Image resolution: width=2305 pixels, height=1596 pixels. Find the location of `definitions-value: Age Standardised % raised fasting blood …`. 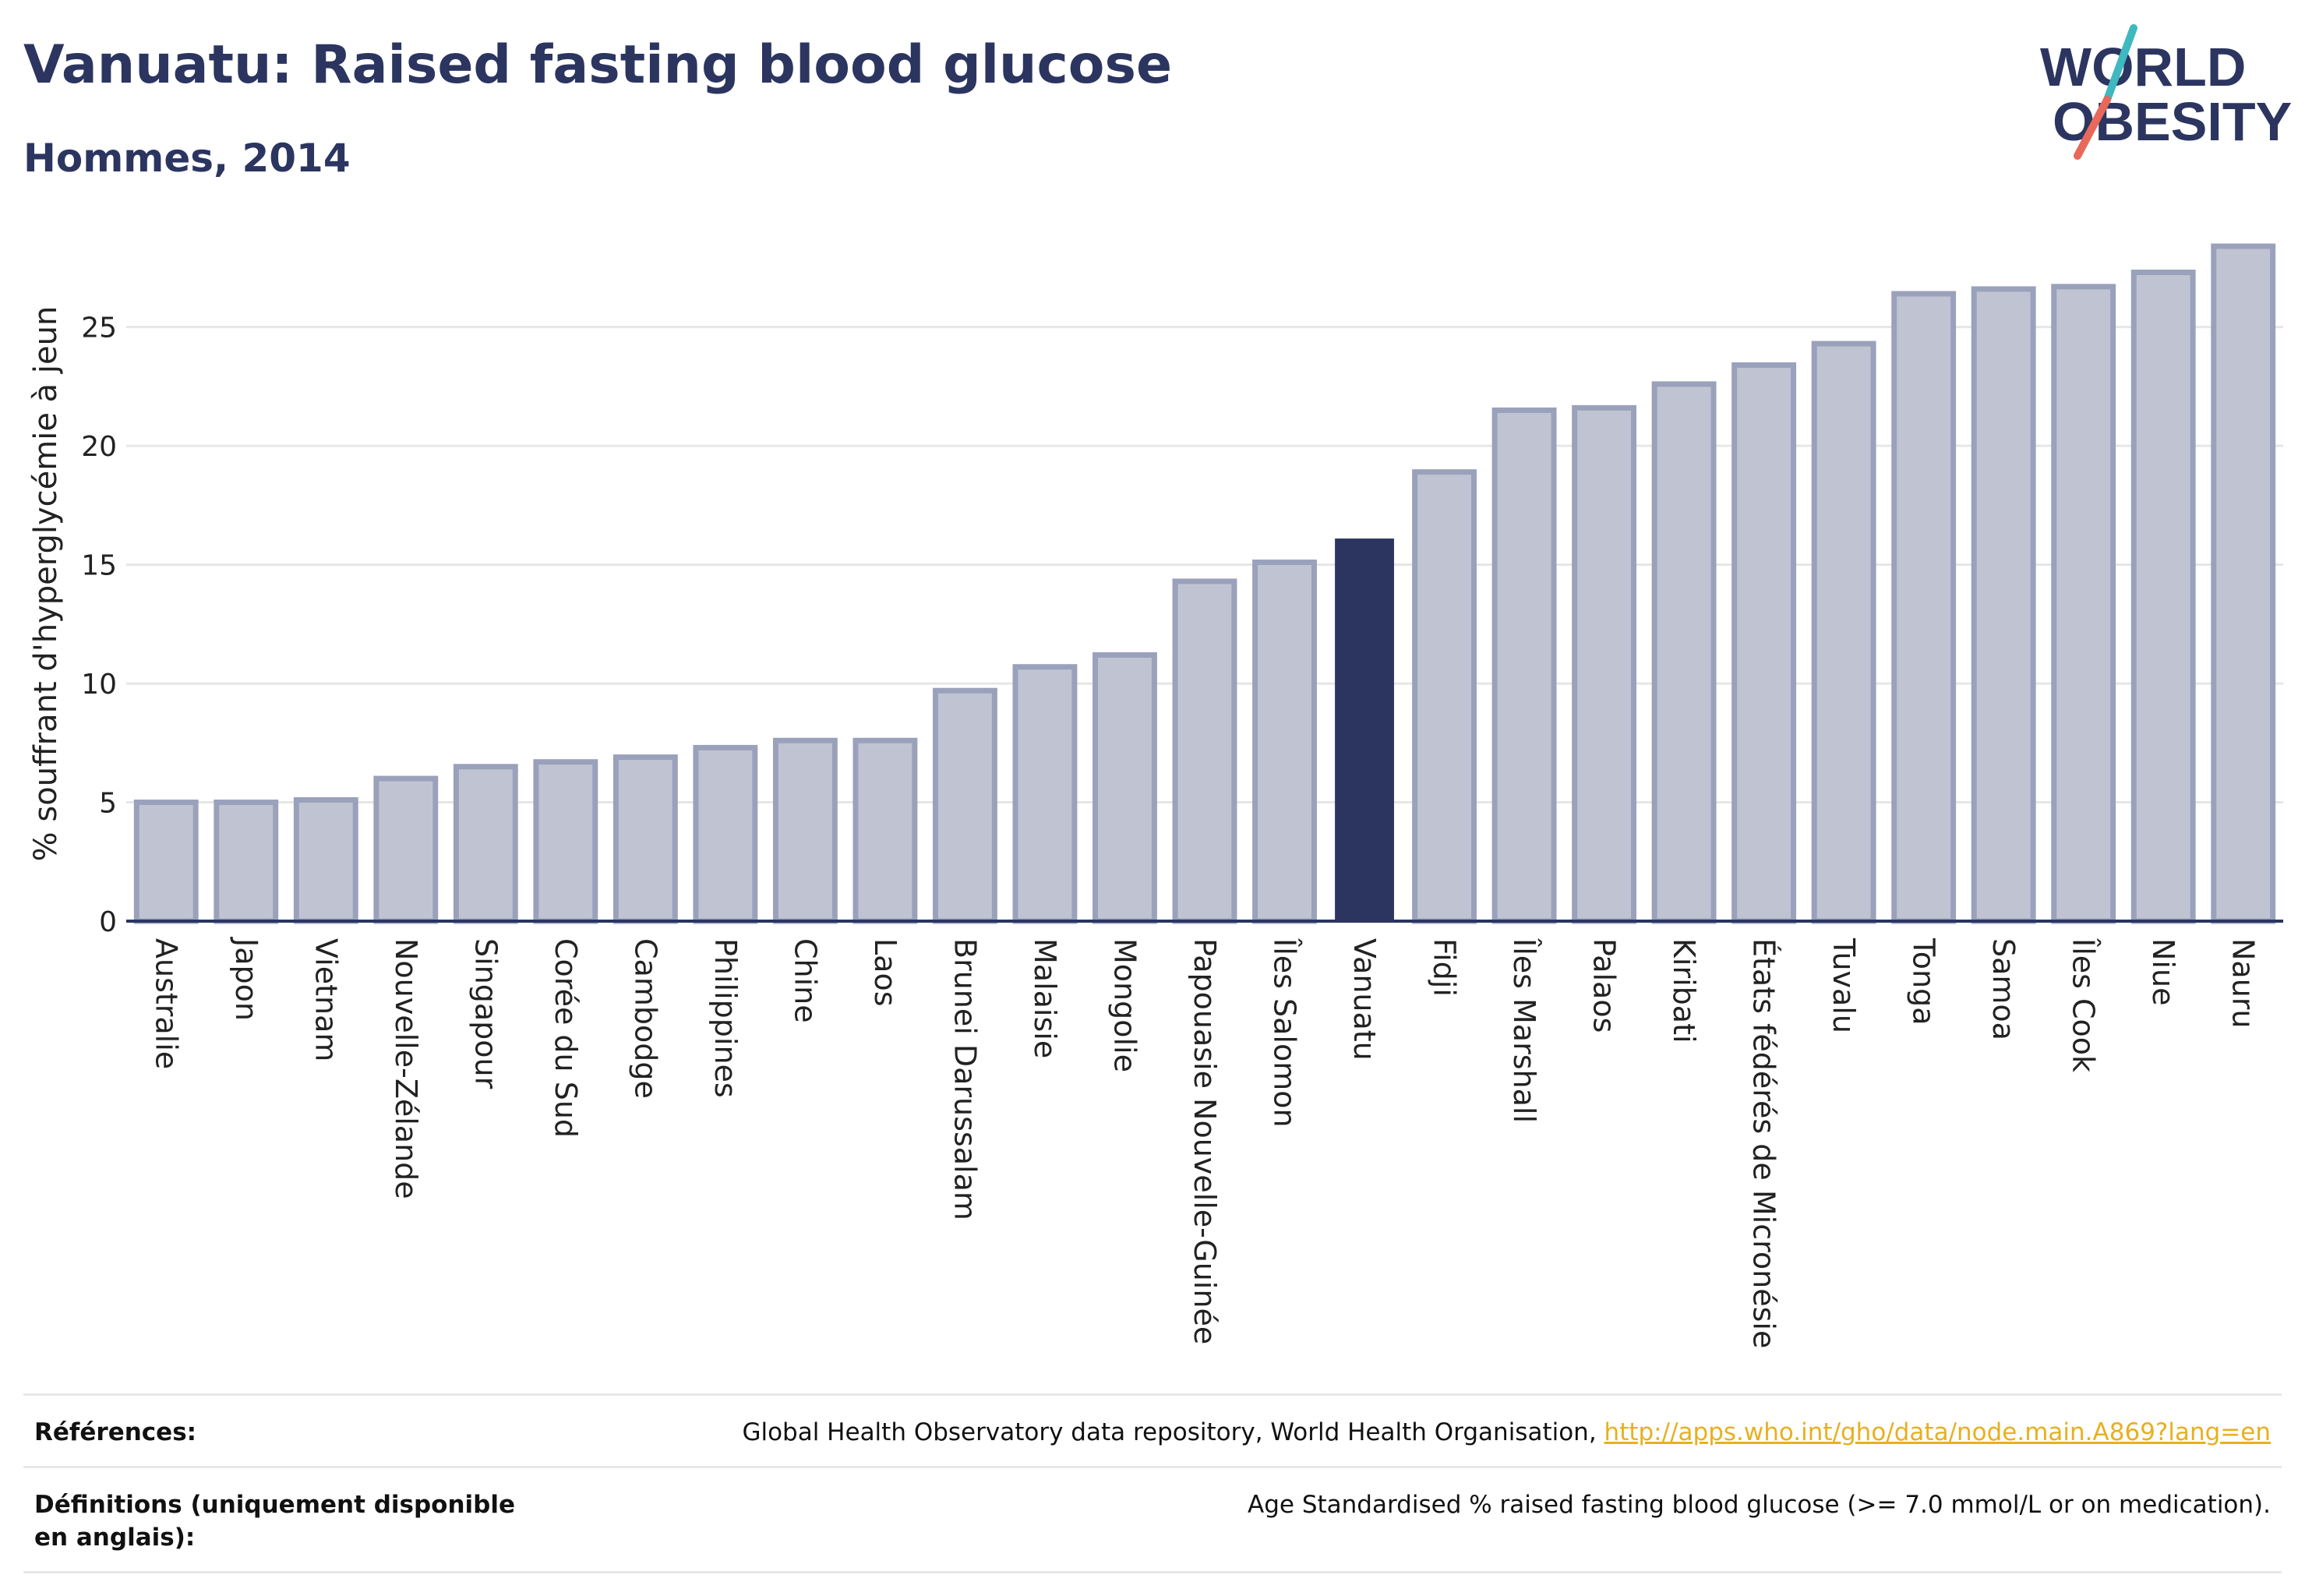

definitions-value: Age Standardised % raised fasting blood … is located at coordinates (1760, 1505).